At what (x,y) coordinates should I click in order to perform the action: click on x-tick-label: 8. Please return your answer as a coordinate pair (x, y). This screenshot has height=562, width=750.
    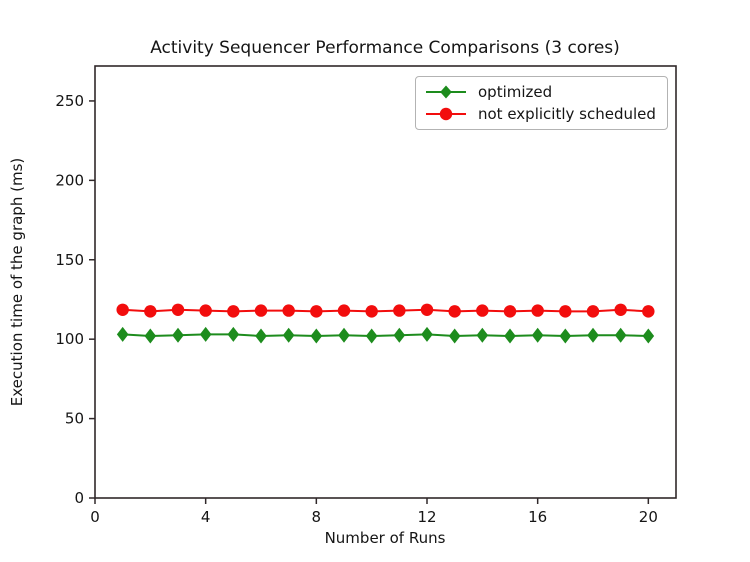
    Looking at the image, I should click on (317, 517).